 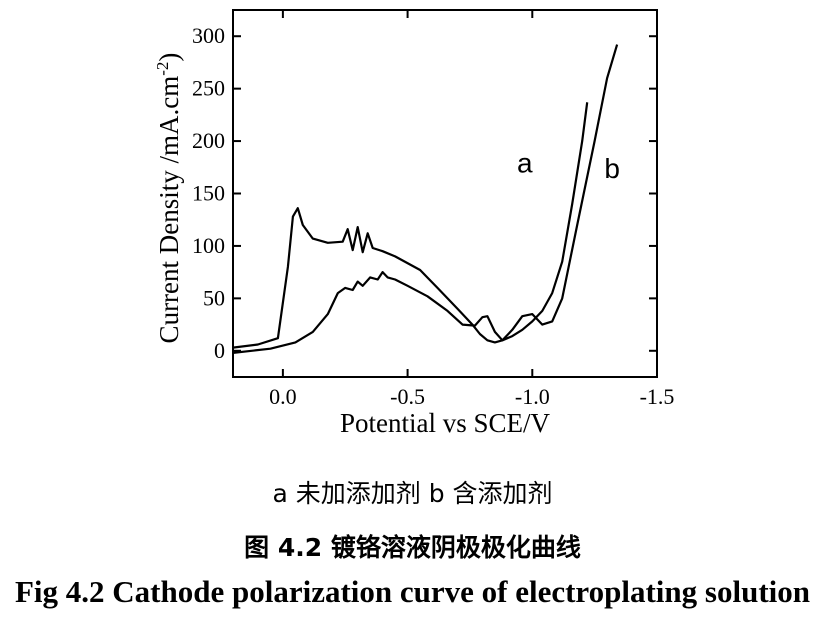 What do you see at coordinates (214, 297) in the screenshot?
I see `y-tick-label: 50` at bounding box center [214, 297].